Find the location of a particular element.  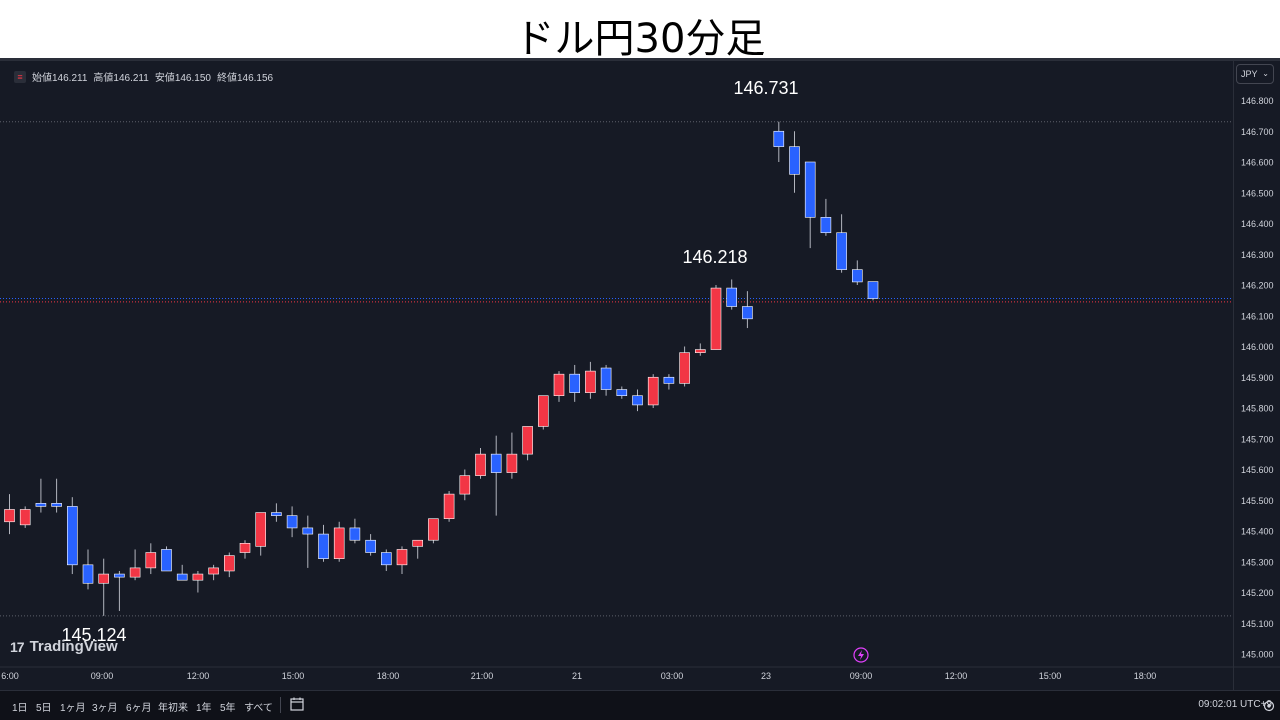

lightning-glyph is located at coordinates (861, 655).